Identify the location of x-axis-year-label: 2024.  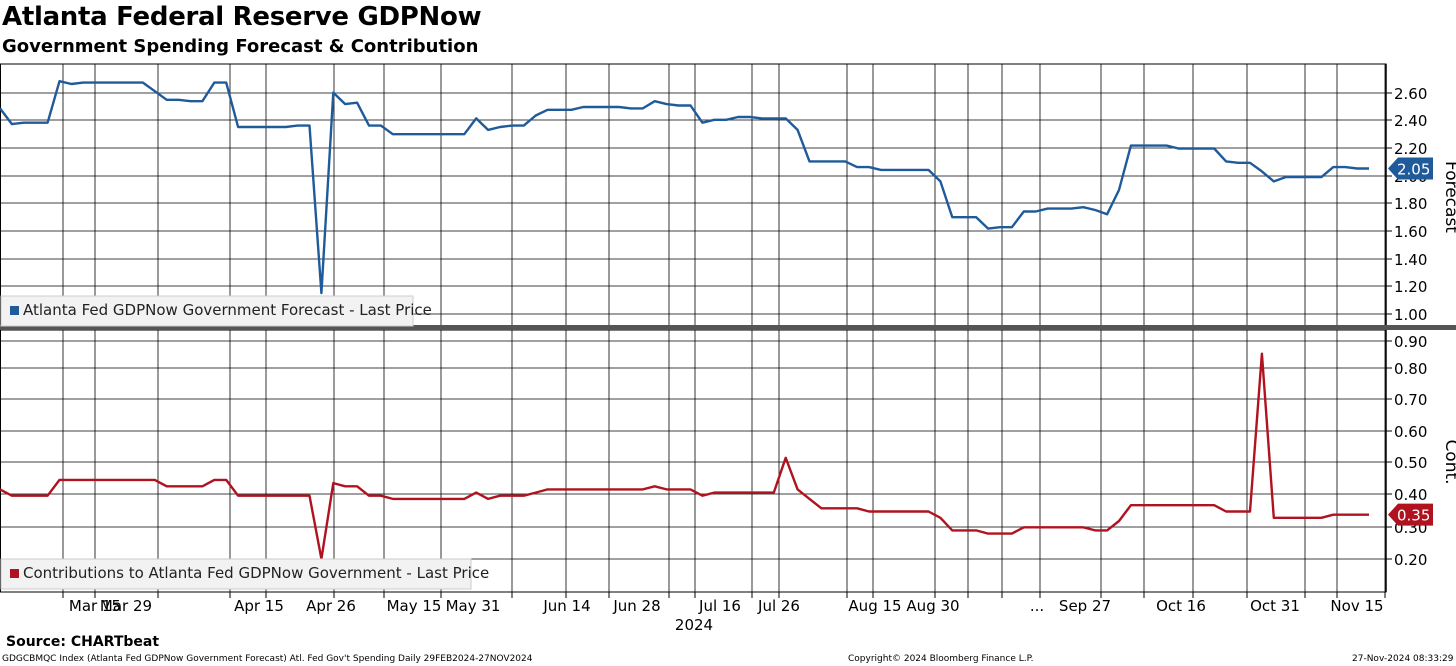
(694, 625).